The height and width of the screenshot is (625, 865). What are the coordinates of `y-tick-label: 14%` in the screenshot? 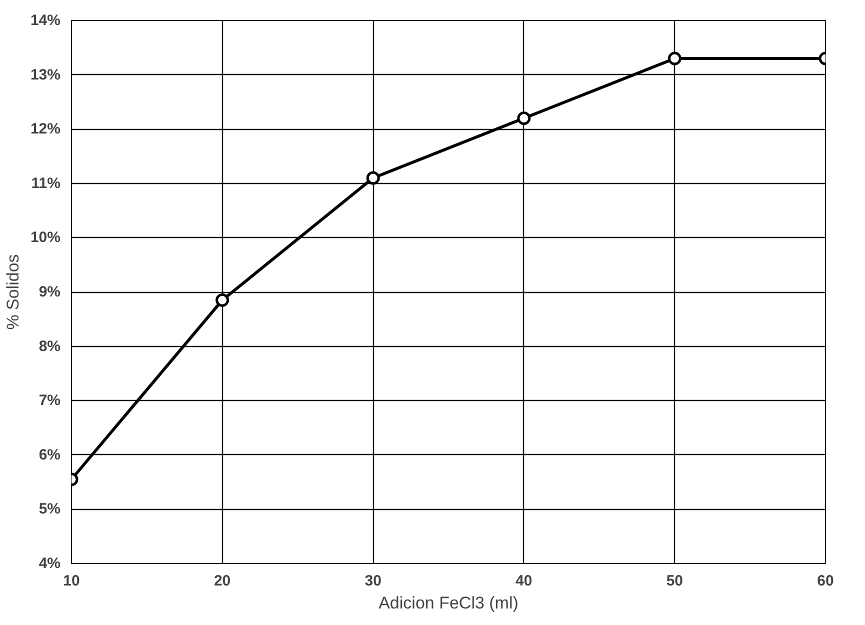 It's located at (45, 20).